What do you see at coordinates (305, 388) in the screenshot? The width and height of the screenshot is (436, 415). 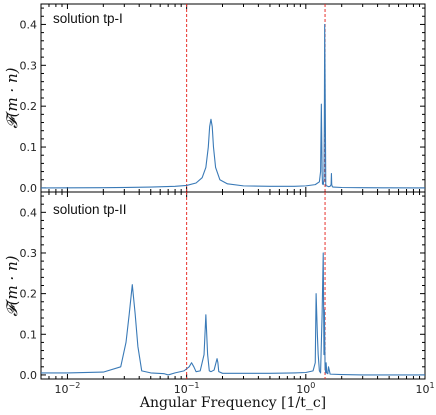 I see `x-tick-label: 10⁰` at bounding box center [305, 388].